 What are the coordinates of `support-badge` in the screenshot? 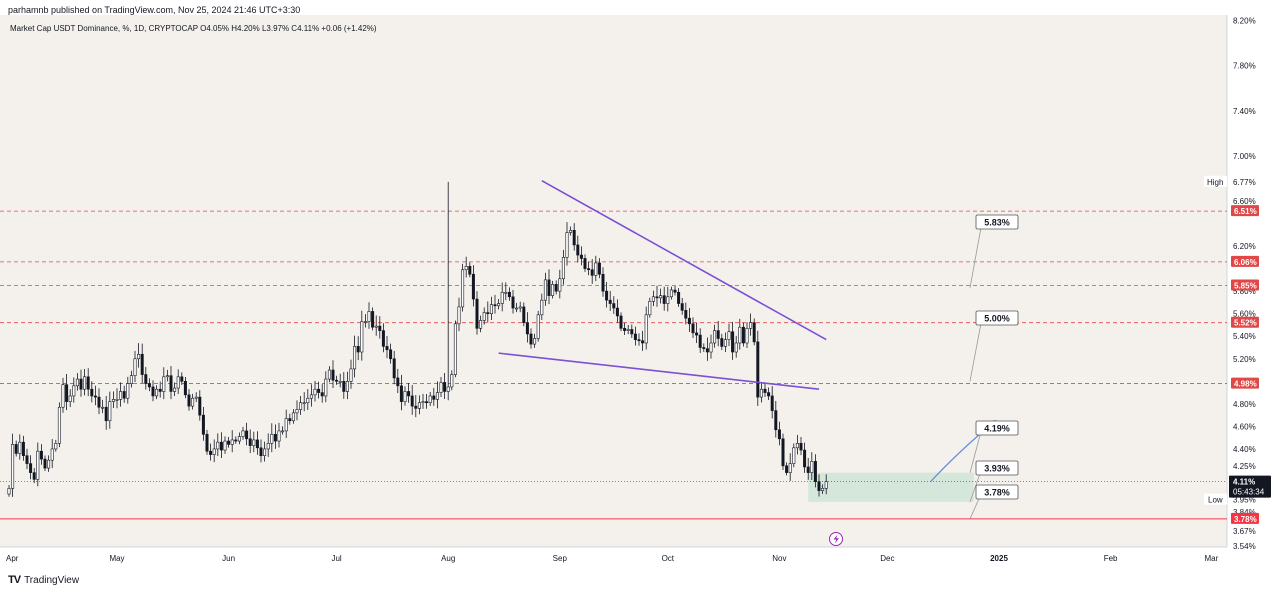 It's located at (1245, 518).